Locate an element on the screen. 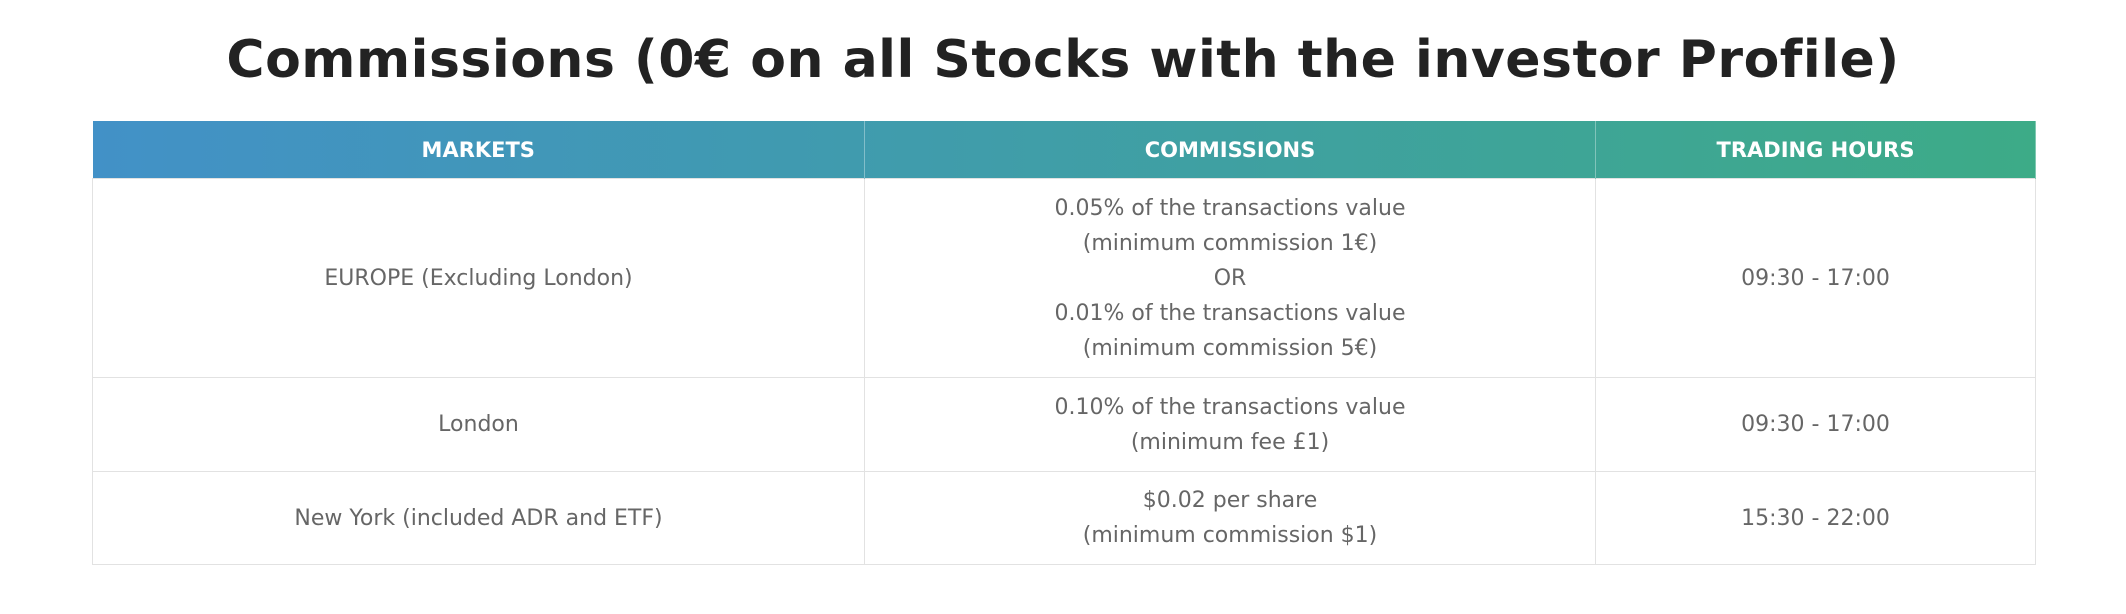 This screenshot has height=614, width=2126. hours-cell: 15:30 - 22:00 is located at coordinates (1815, 518).